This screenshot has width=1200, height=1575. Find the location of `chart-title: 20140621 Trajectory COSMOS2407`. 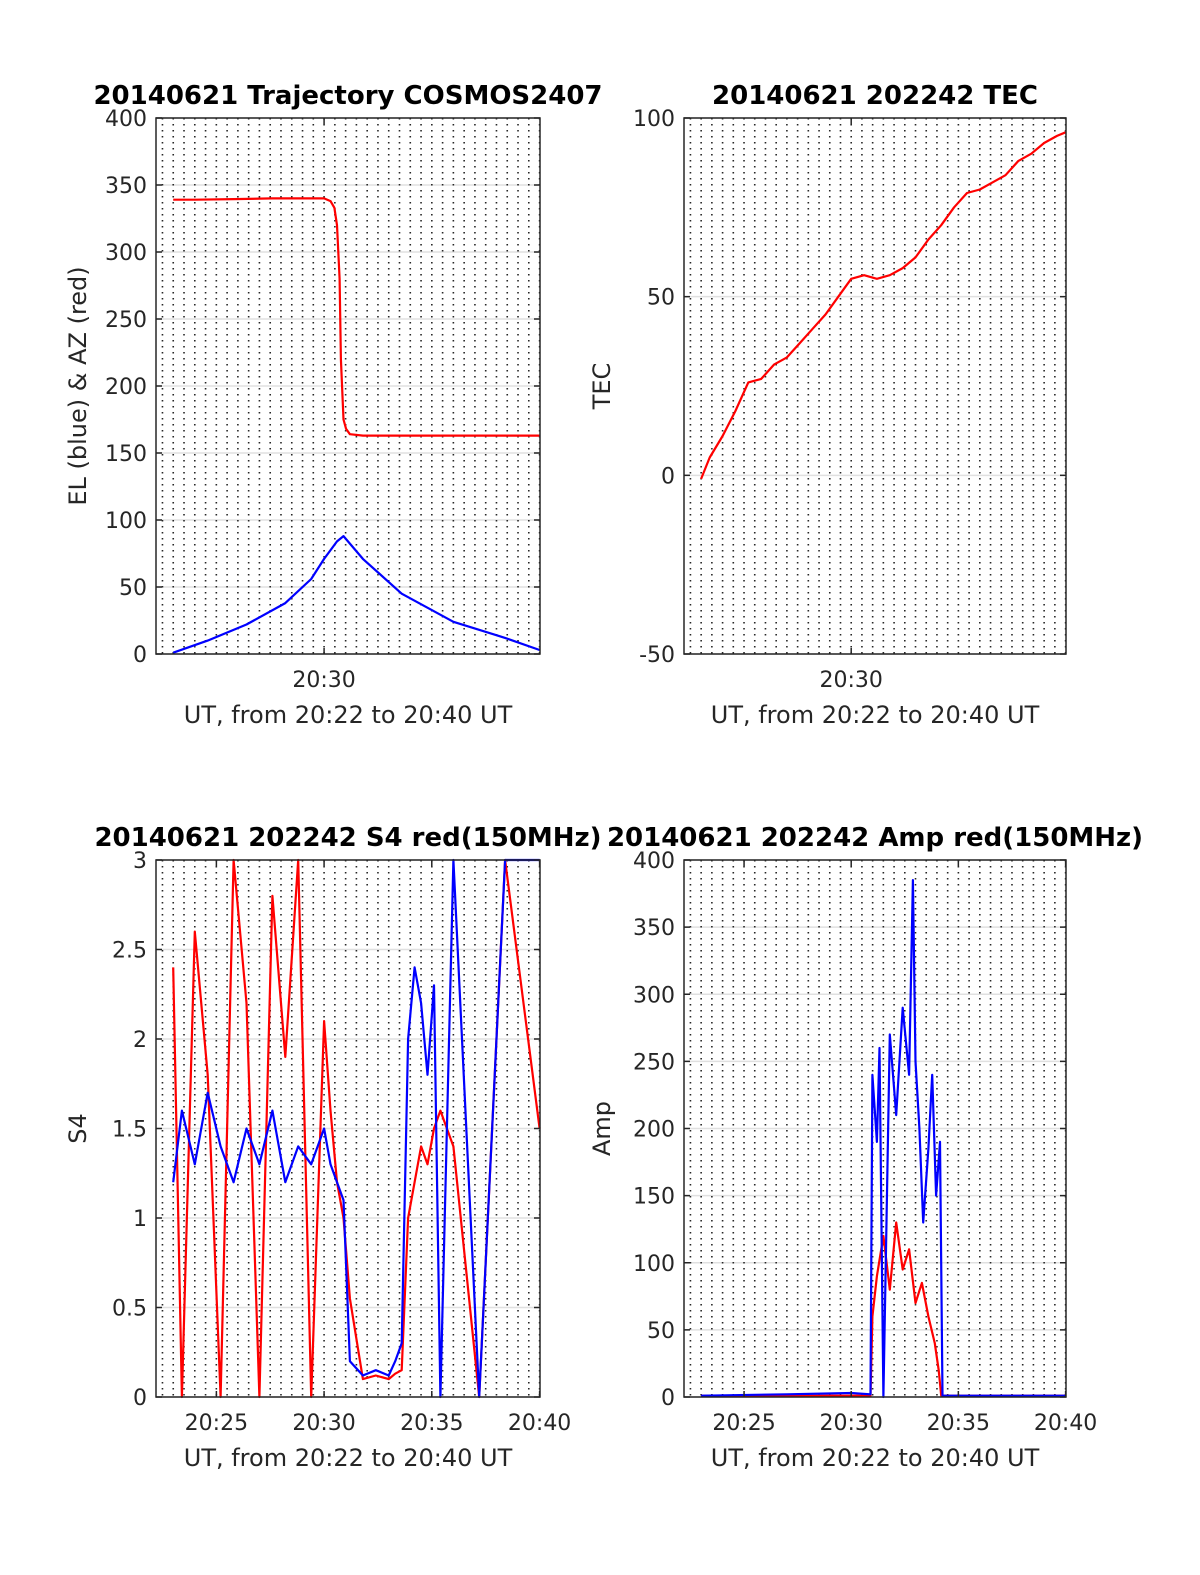

chart-title: 20140621 Trajectory COSMOS2407 is located at coordinates (347, 96).